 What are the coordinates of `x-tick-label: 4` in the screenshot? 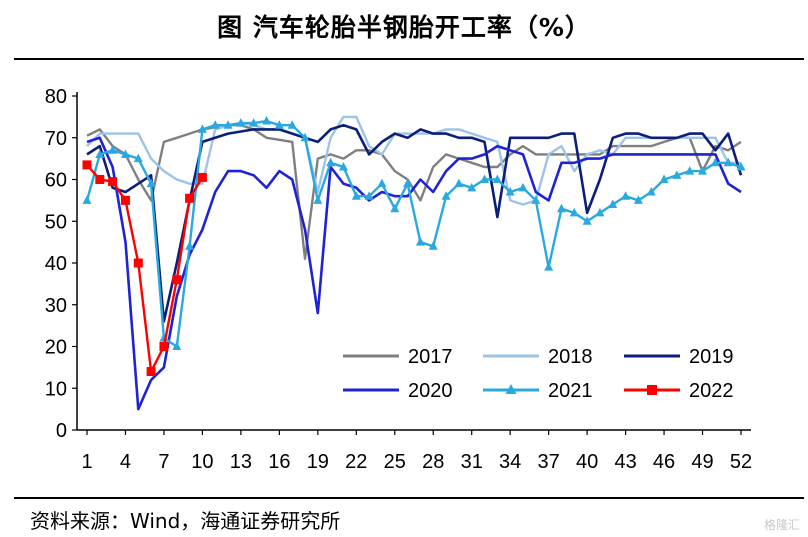 It's located at (125, 462).